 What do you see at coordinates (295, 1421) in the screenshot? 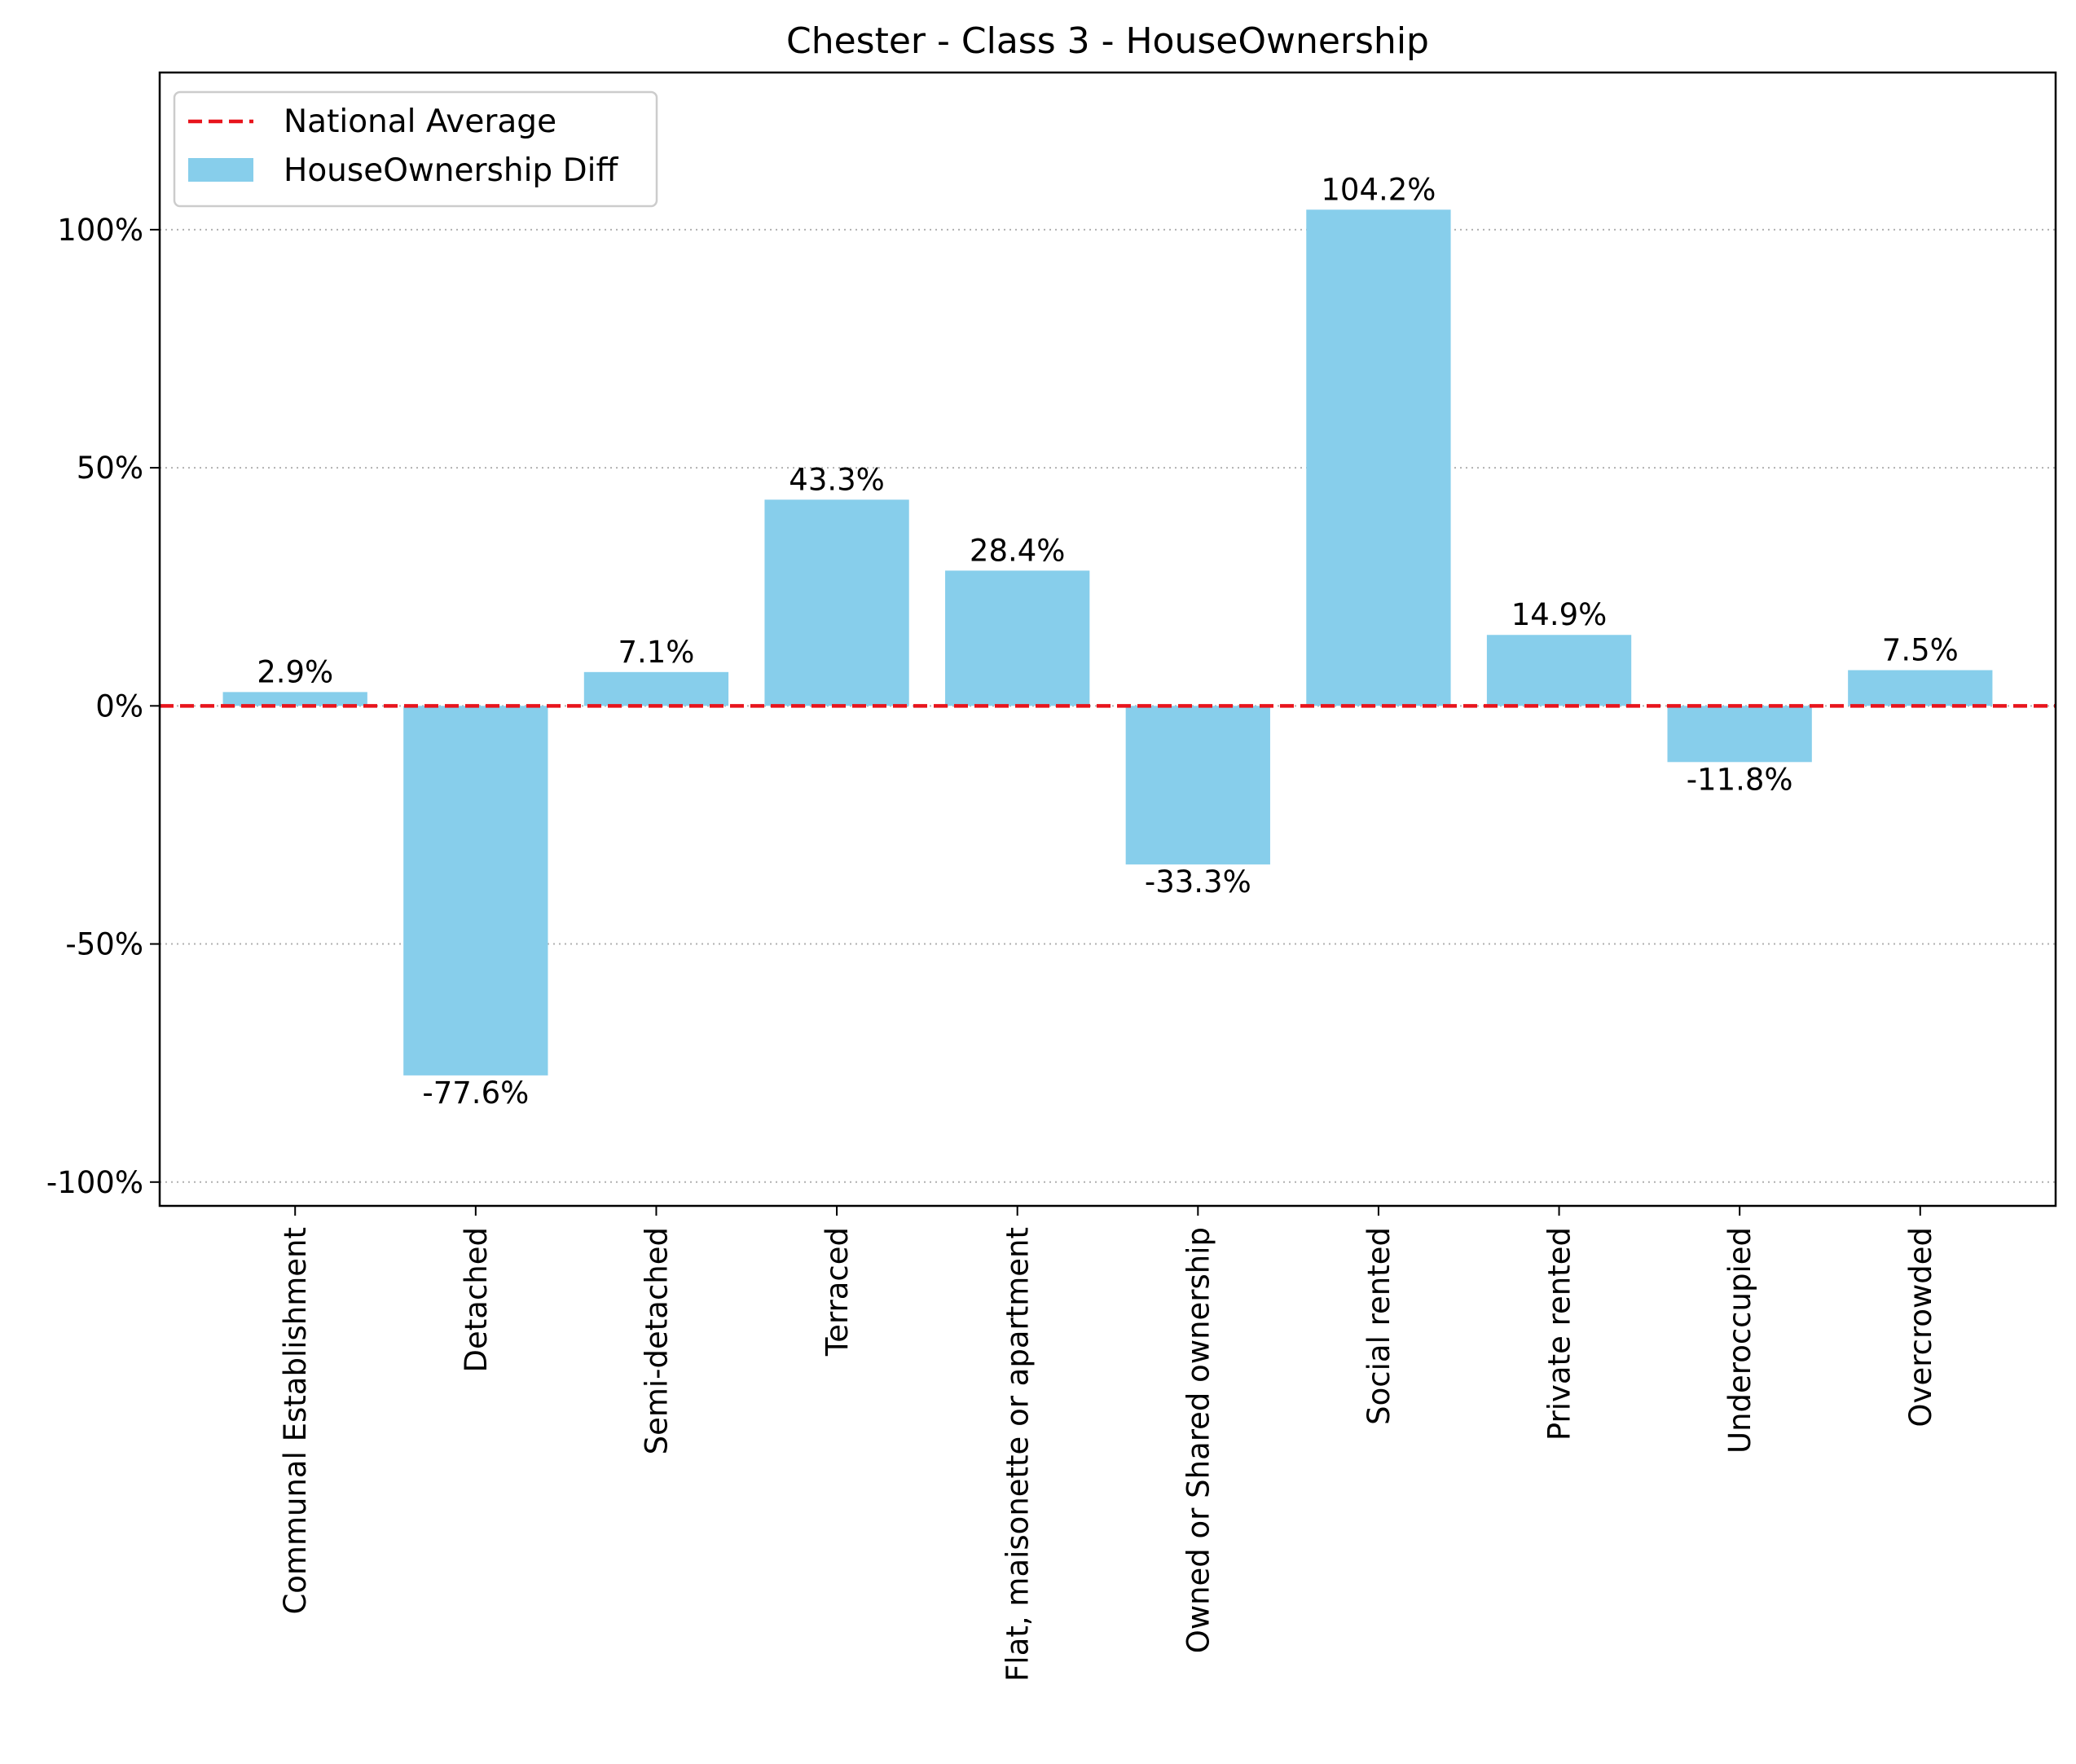
I see `x-tick-label: Communal Establishment` at bounding box center [295, 1421].